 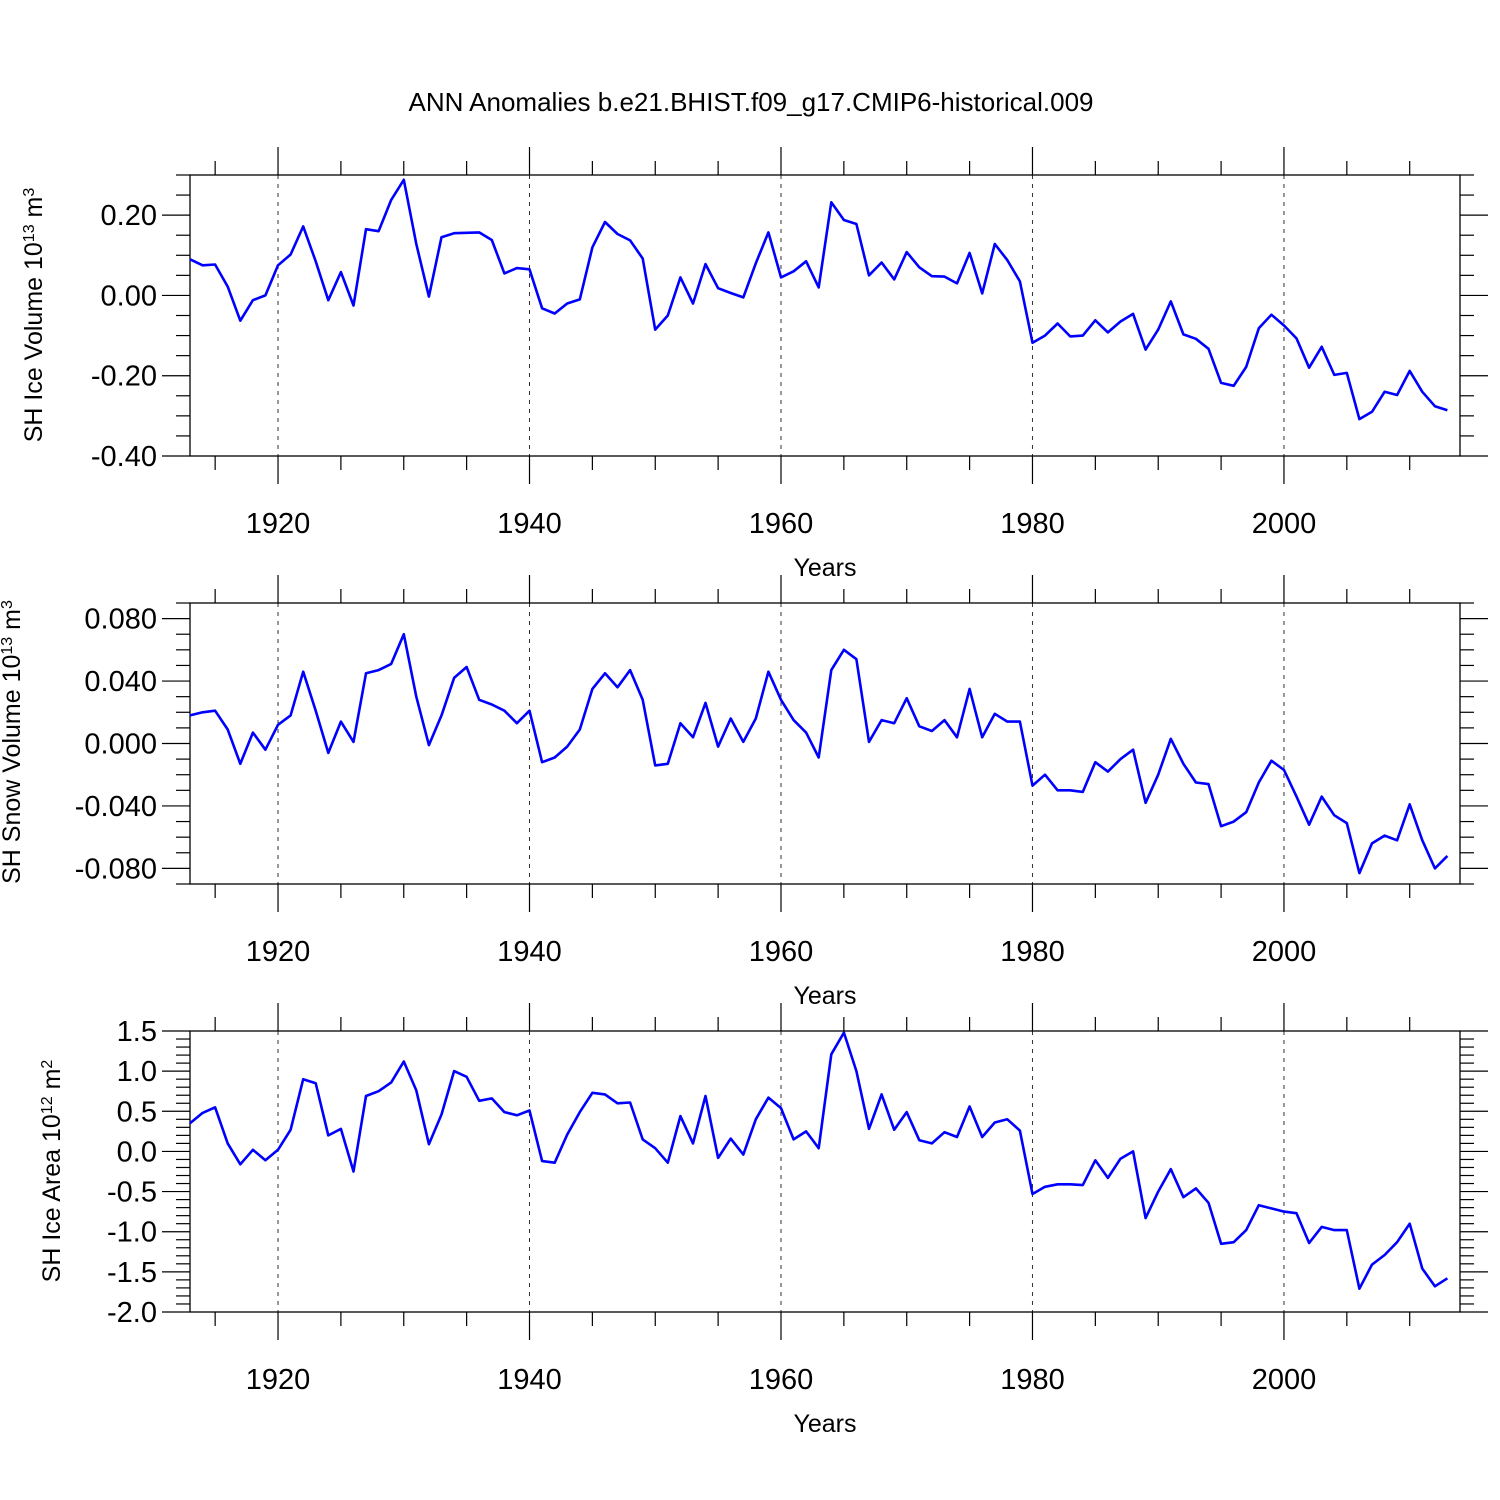 What do you see at coordinates (120, 682) in the screenshot?
I see `y-tick-label: 0.040` at bounding box center [120, 682].